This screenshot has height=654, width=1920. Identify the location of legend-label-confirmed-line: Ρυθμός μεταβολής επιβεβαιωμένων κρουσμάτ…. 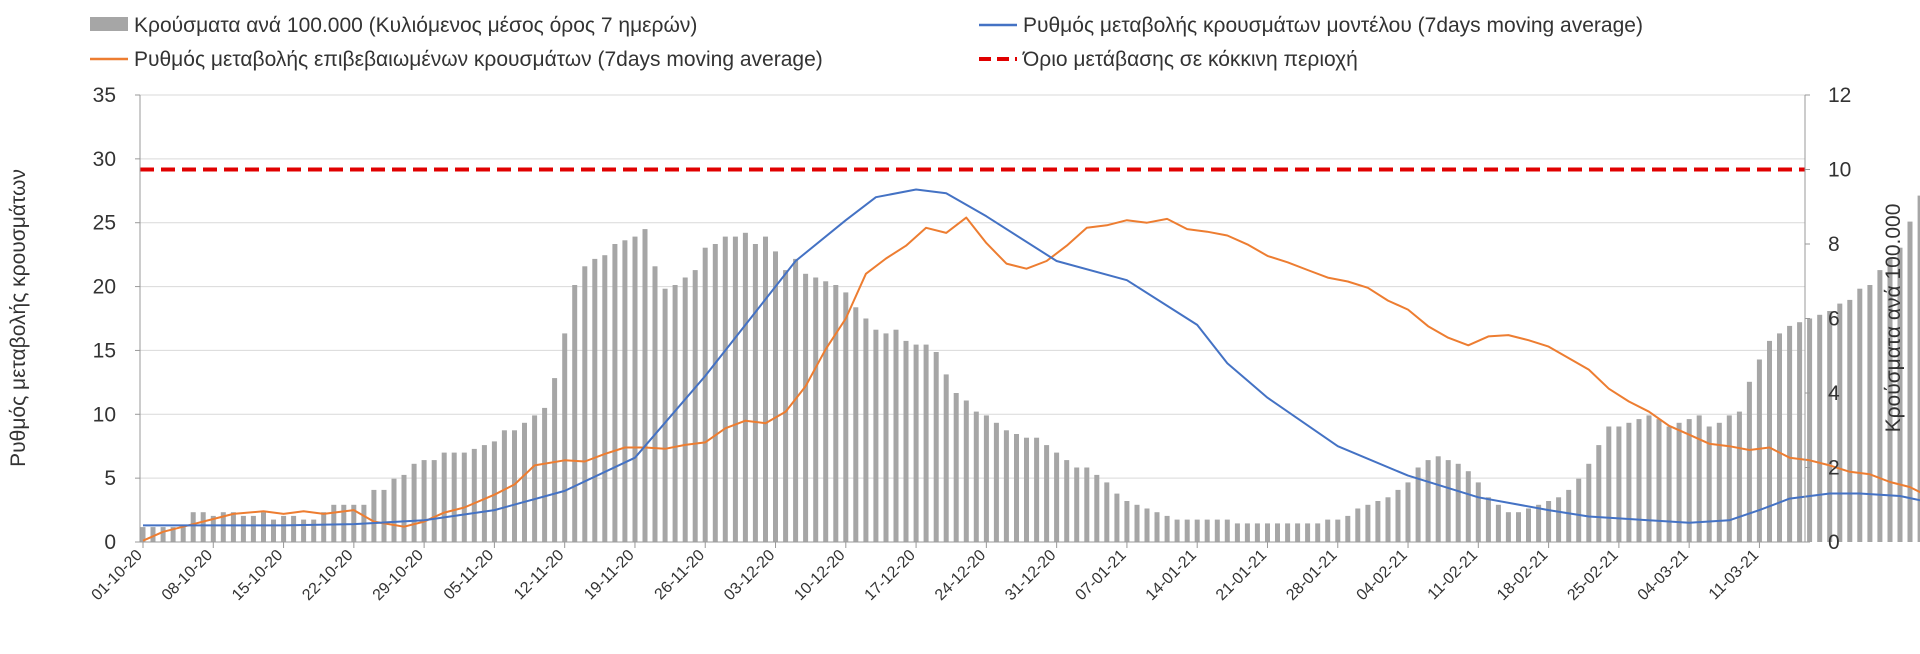
(478, 59).